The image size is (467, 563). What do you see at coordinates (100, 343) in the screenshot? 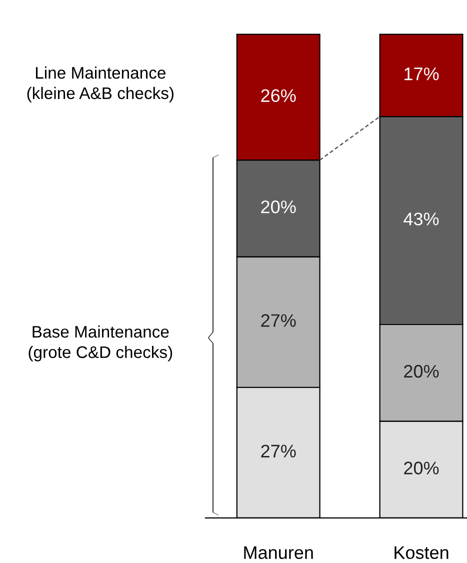
I see `text: Base Maintenance (grote C&D checks)` at bounding box center [100, 343].